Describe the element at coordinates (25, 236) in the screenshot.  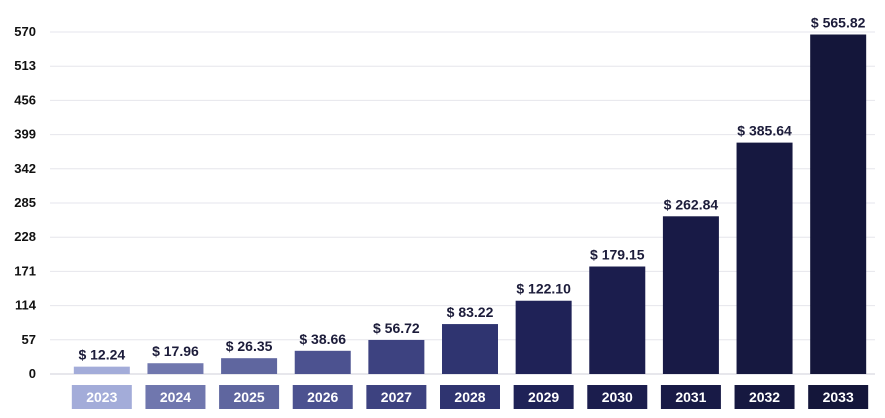
I see `y-tick-label: 228` at that location.